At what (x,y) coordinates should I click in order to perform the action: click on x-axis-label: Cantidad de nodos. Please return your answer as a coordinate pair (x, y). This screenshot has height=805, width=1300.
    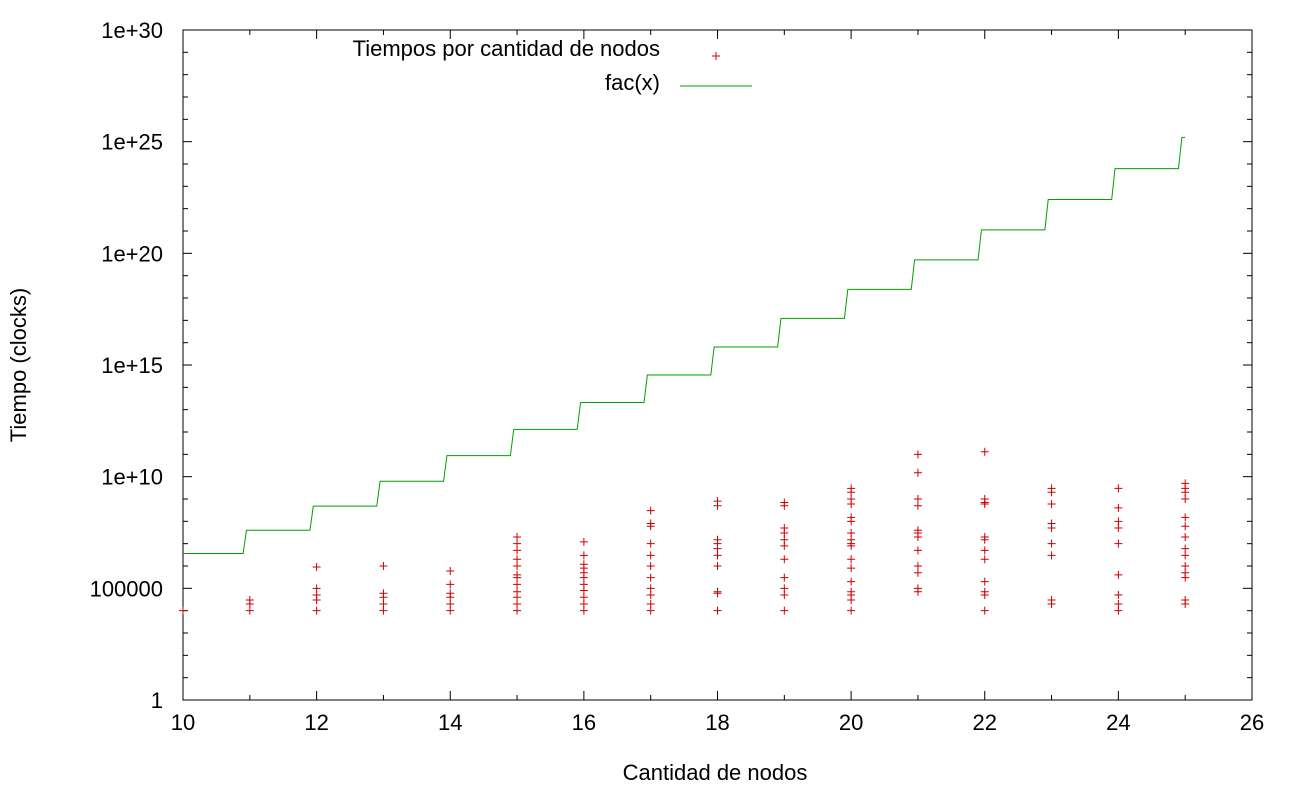
    Looking at the image, I should click on (715, 772).